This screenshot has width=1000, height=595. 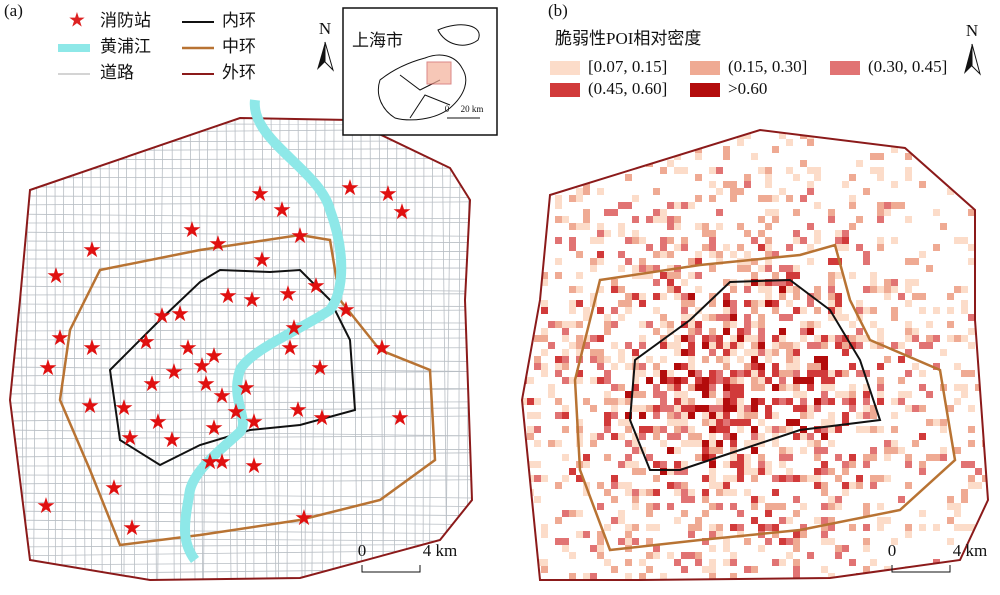 I want to click on legend-label: 外环, so click(x=239, y=72).